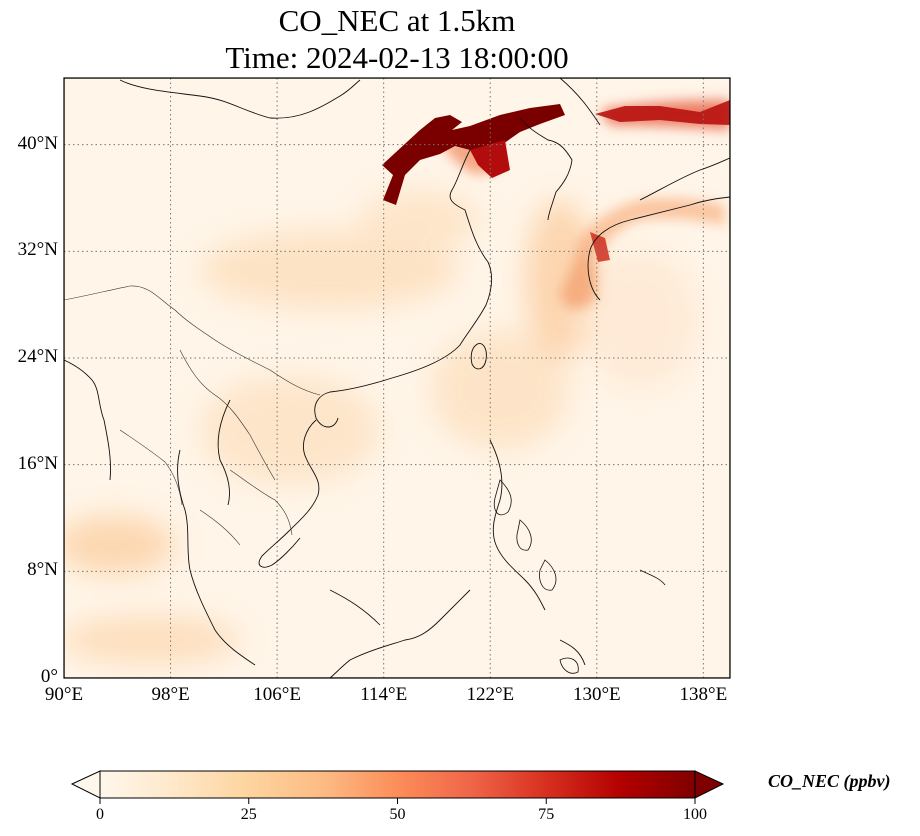  I want to click on country-borders, so click(192, 415).